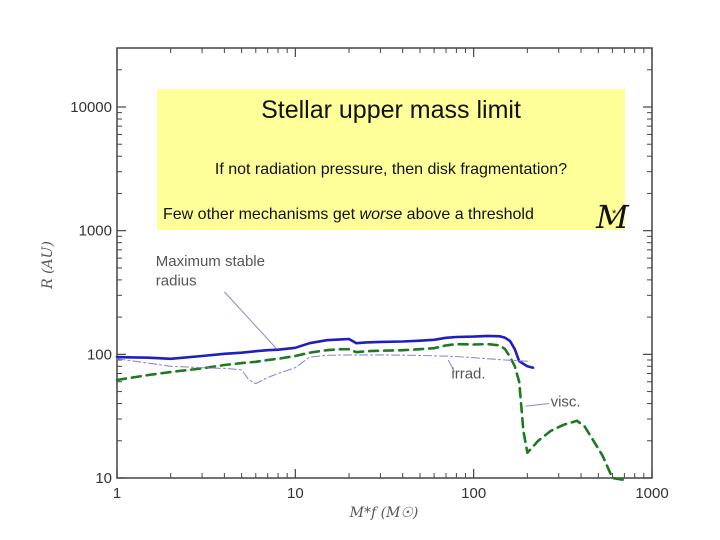 Image resolution: width=720 pixels, height=540 pixels. Describe the element at coordinates (614, 214) in the screenshot. I see `stellar-mass-symbol-subscript: *` at that location.